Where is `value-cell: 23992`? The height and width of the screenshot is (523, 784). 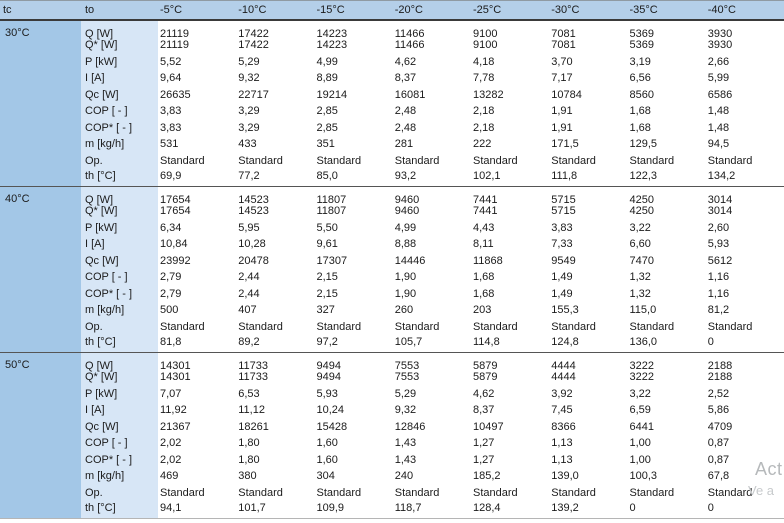
value-cell: 23992 is located at coordinates (197, 258).